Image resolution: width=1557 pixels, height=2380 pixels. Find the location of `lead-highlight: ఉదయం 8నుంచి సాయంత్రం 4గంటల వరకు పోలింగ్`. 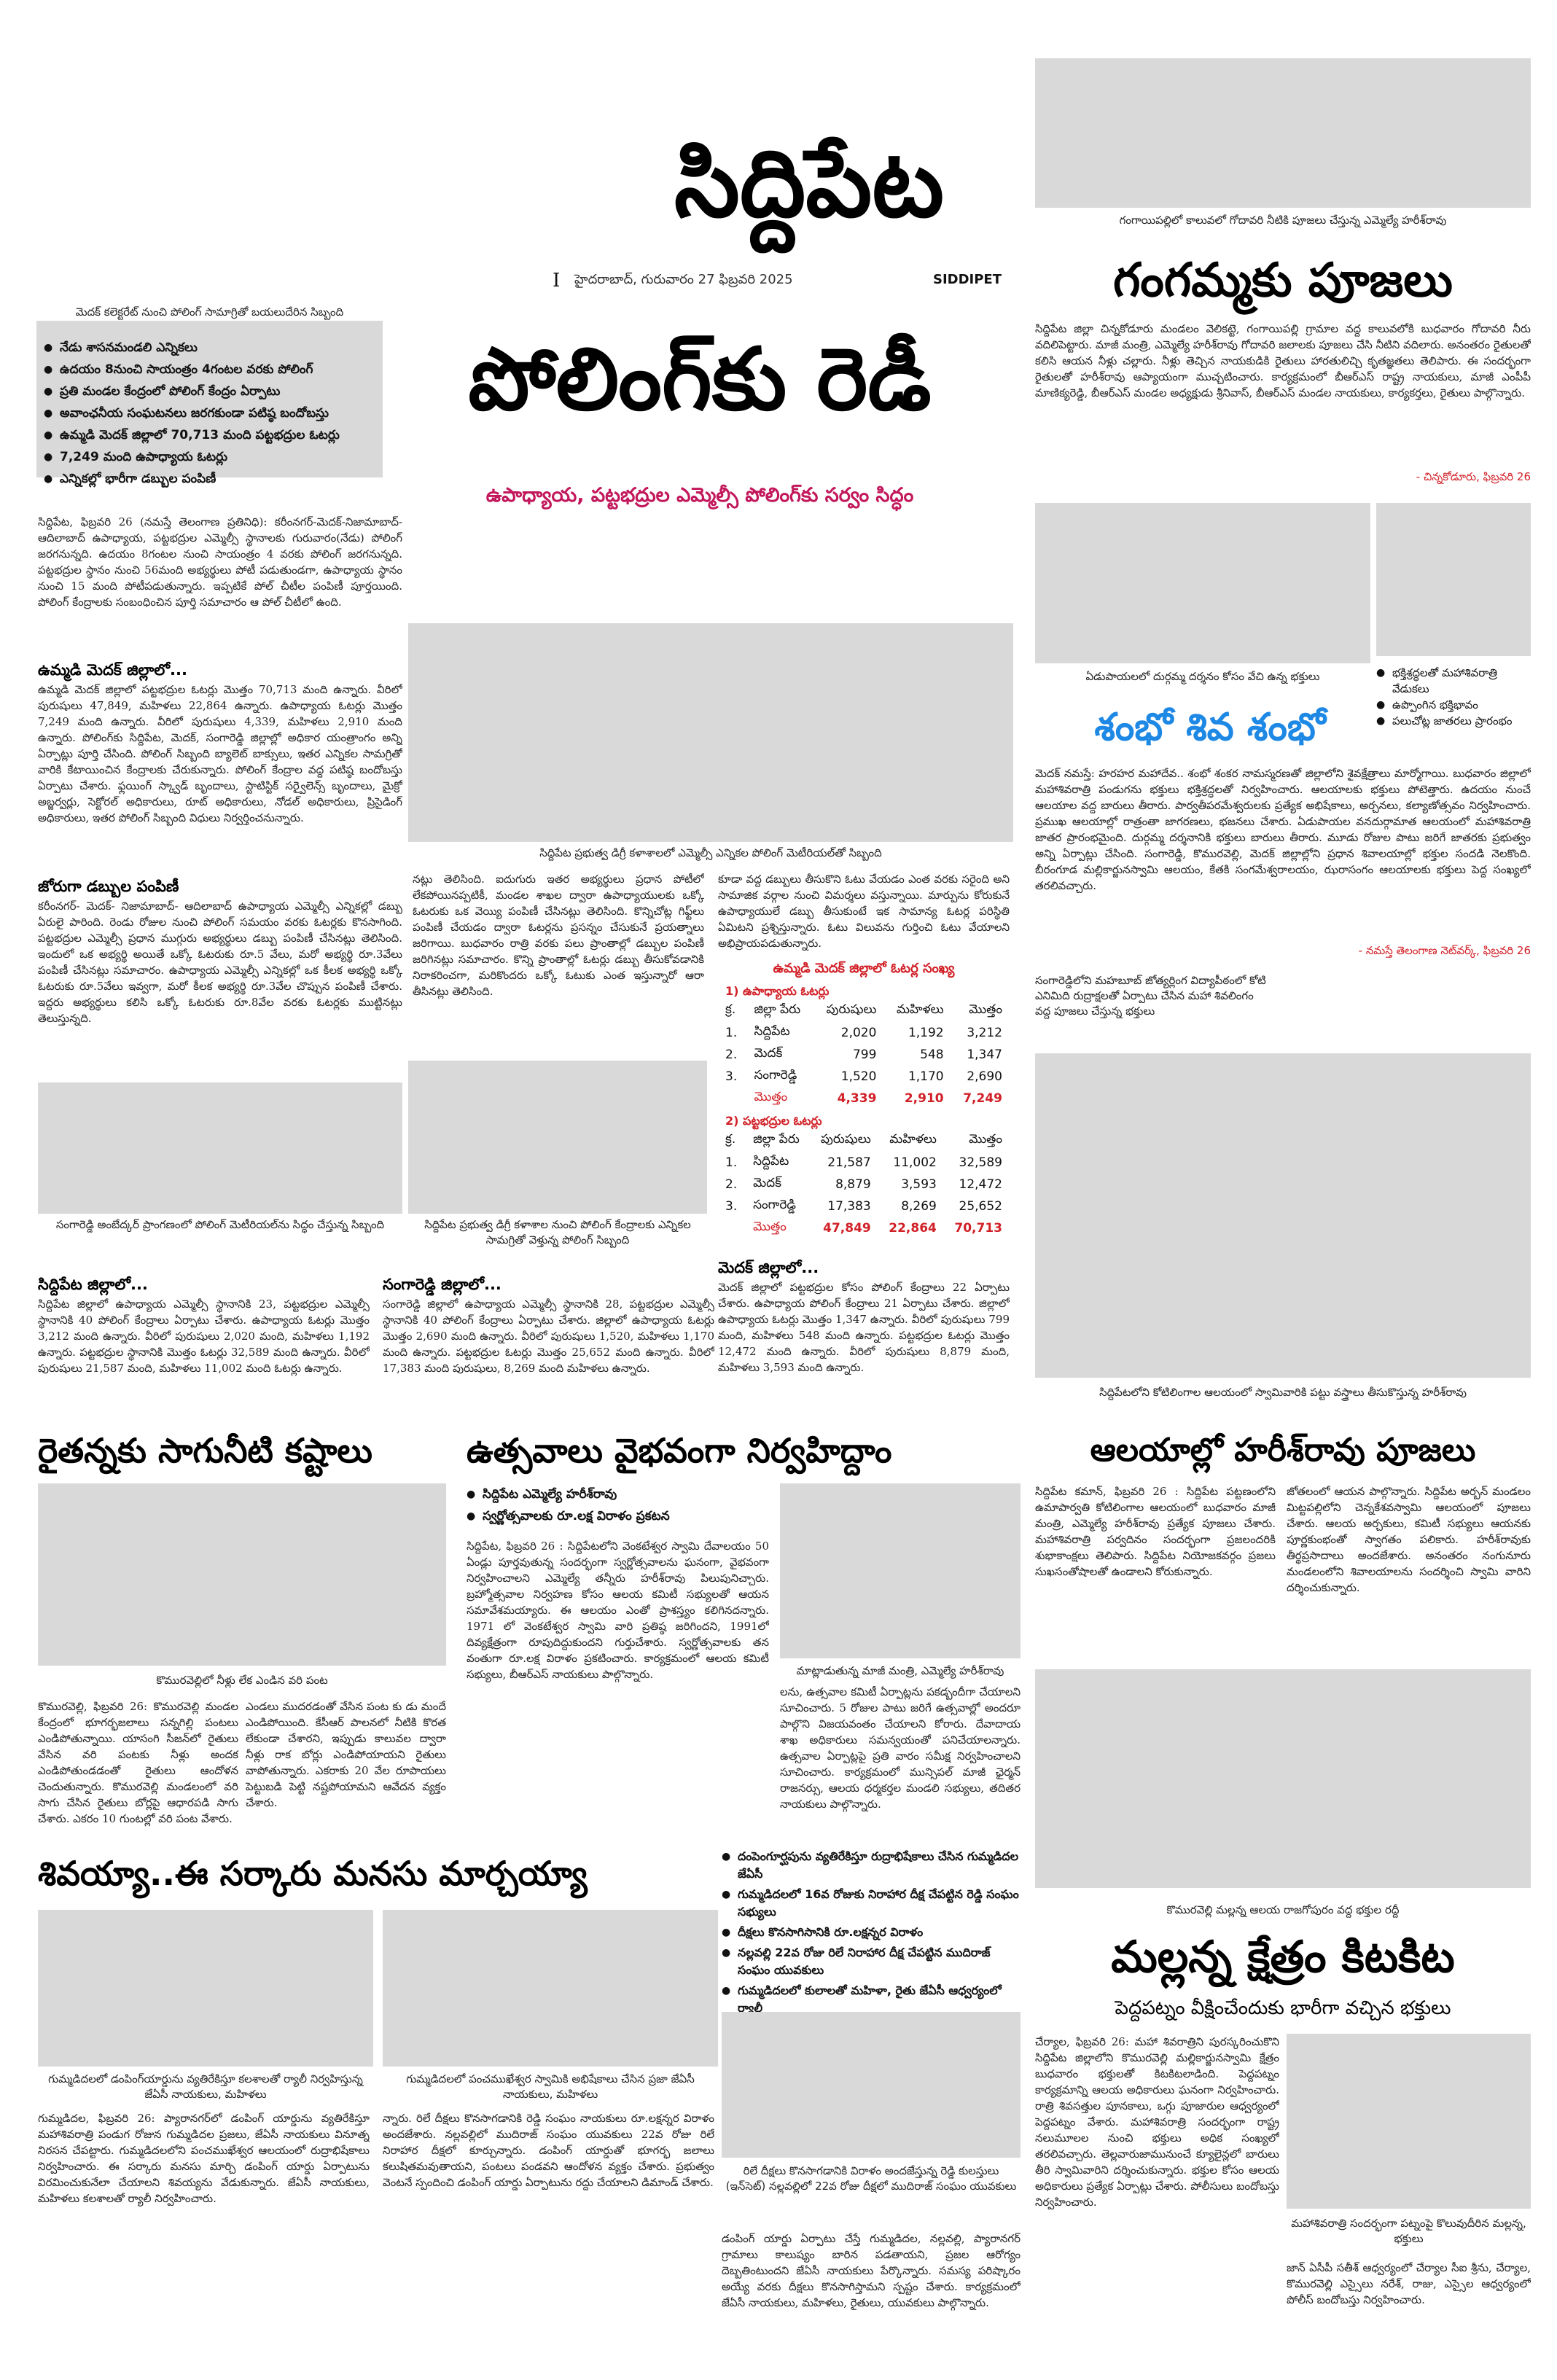

lead-highlight: ఉదయం 8నుంచి సాయంత్రం 4గంటల వరకు పోలింగ్ is located at coordinates (215, 370).